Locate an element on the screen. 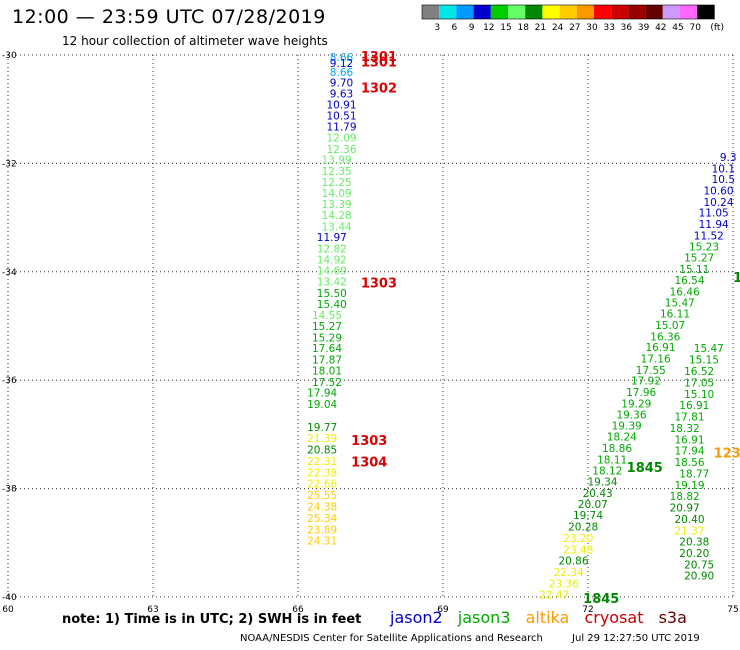 The image size is (740, 650). swh-value: 23.20 is located at coordinates (578, 539).